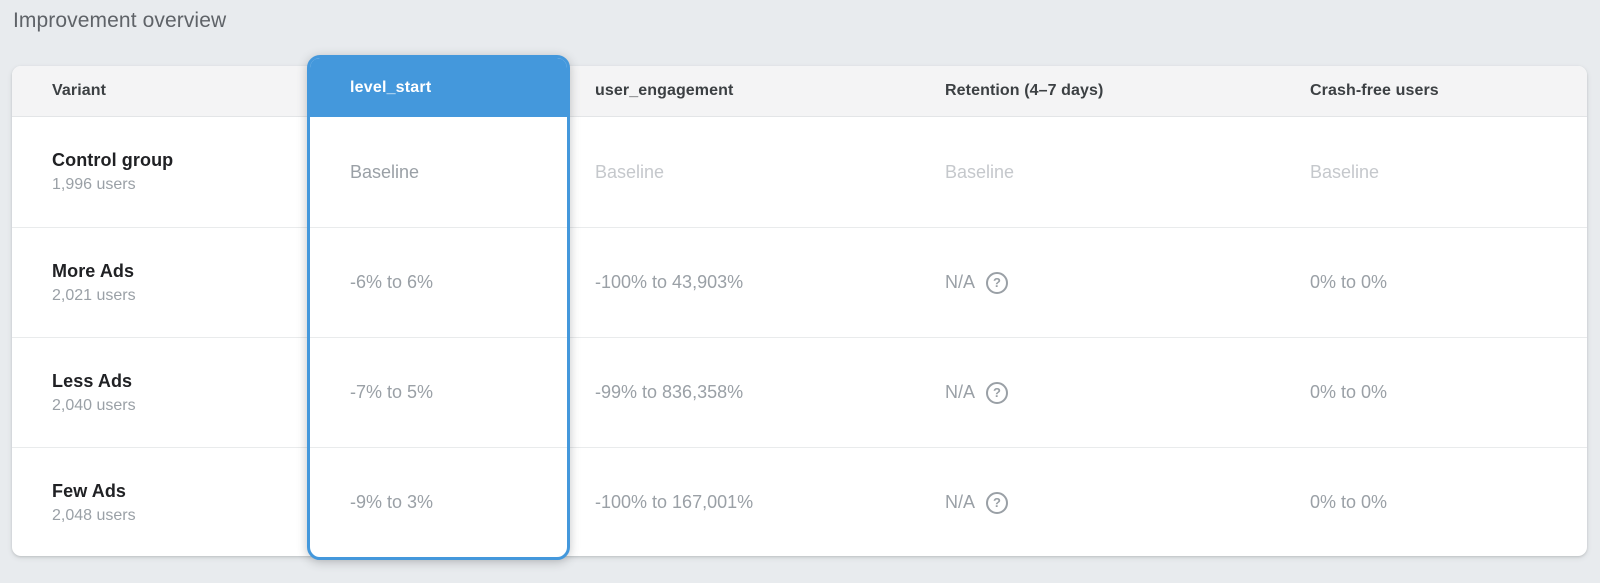 The height and width of the screenshot is (583, 1600). Describe the element at coordinates (93, 270) in the screenshot. I see `variant-name: More Ads` at that location.